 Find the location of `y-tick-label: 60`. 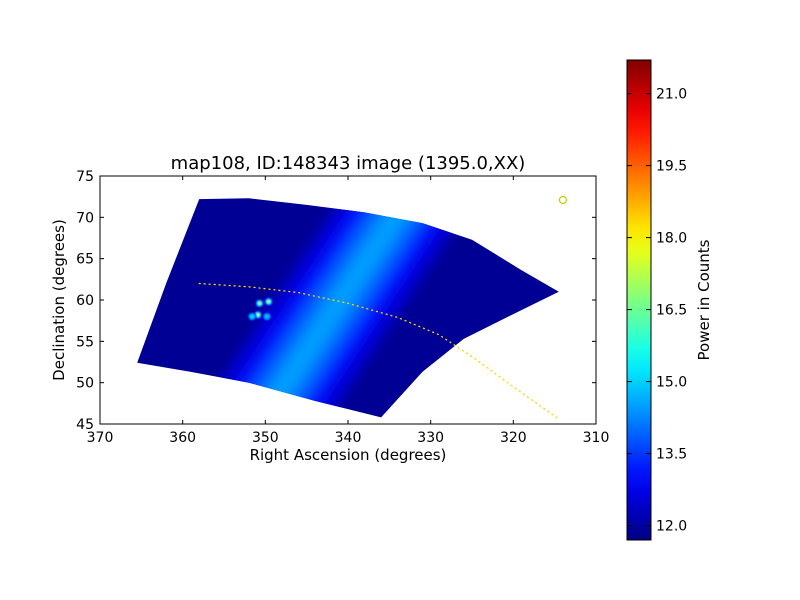

y-tick-label: 60 is located at coordinates (85, 301).